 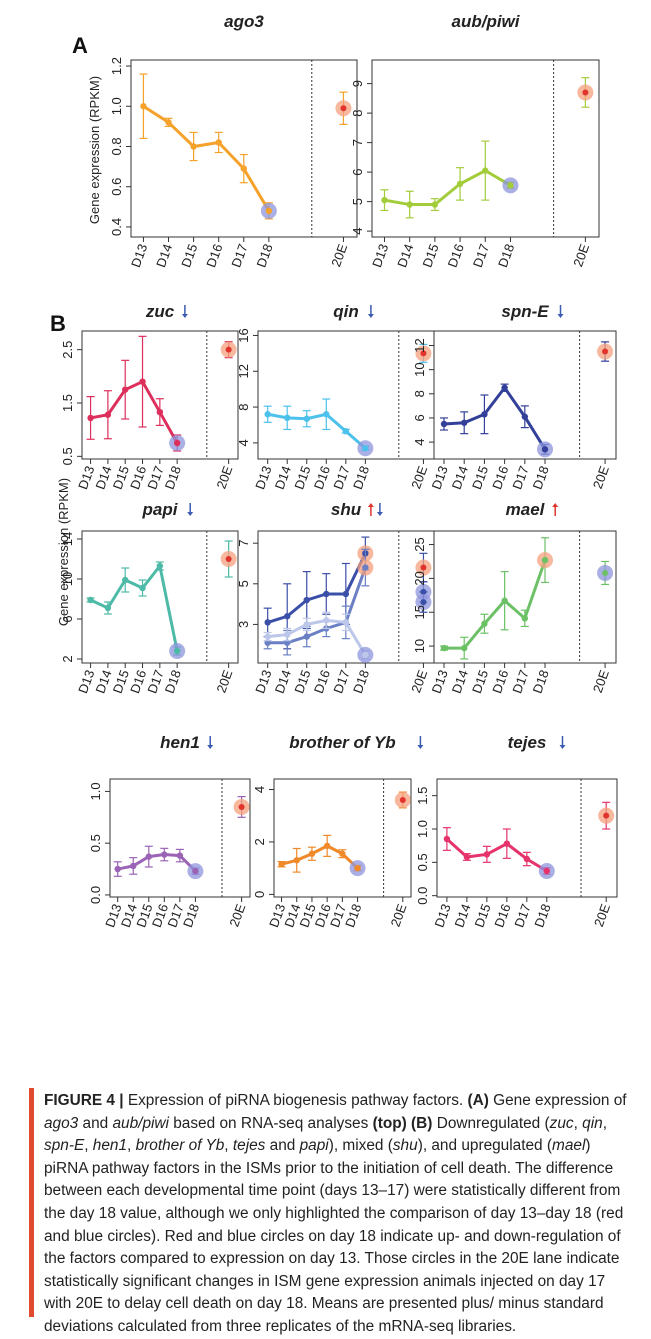 I want to click on panel-label-a: A, so click(x=80, y=45).